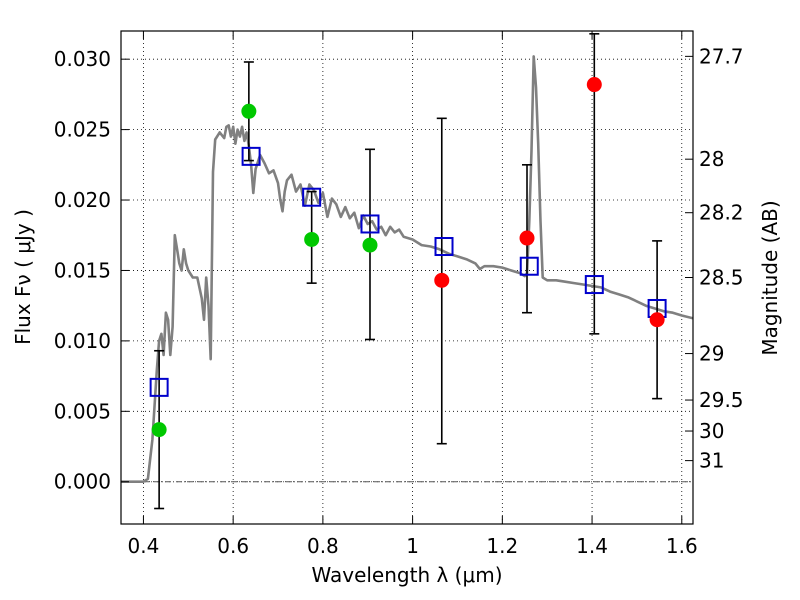 This screenshot has height=600, width=800. Describe the element at coordinates (82, 59) in the screenshot. I see `y-tick-label: 0.030` at that location.